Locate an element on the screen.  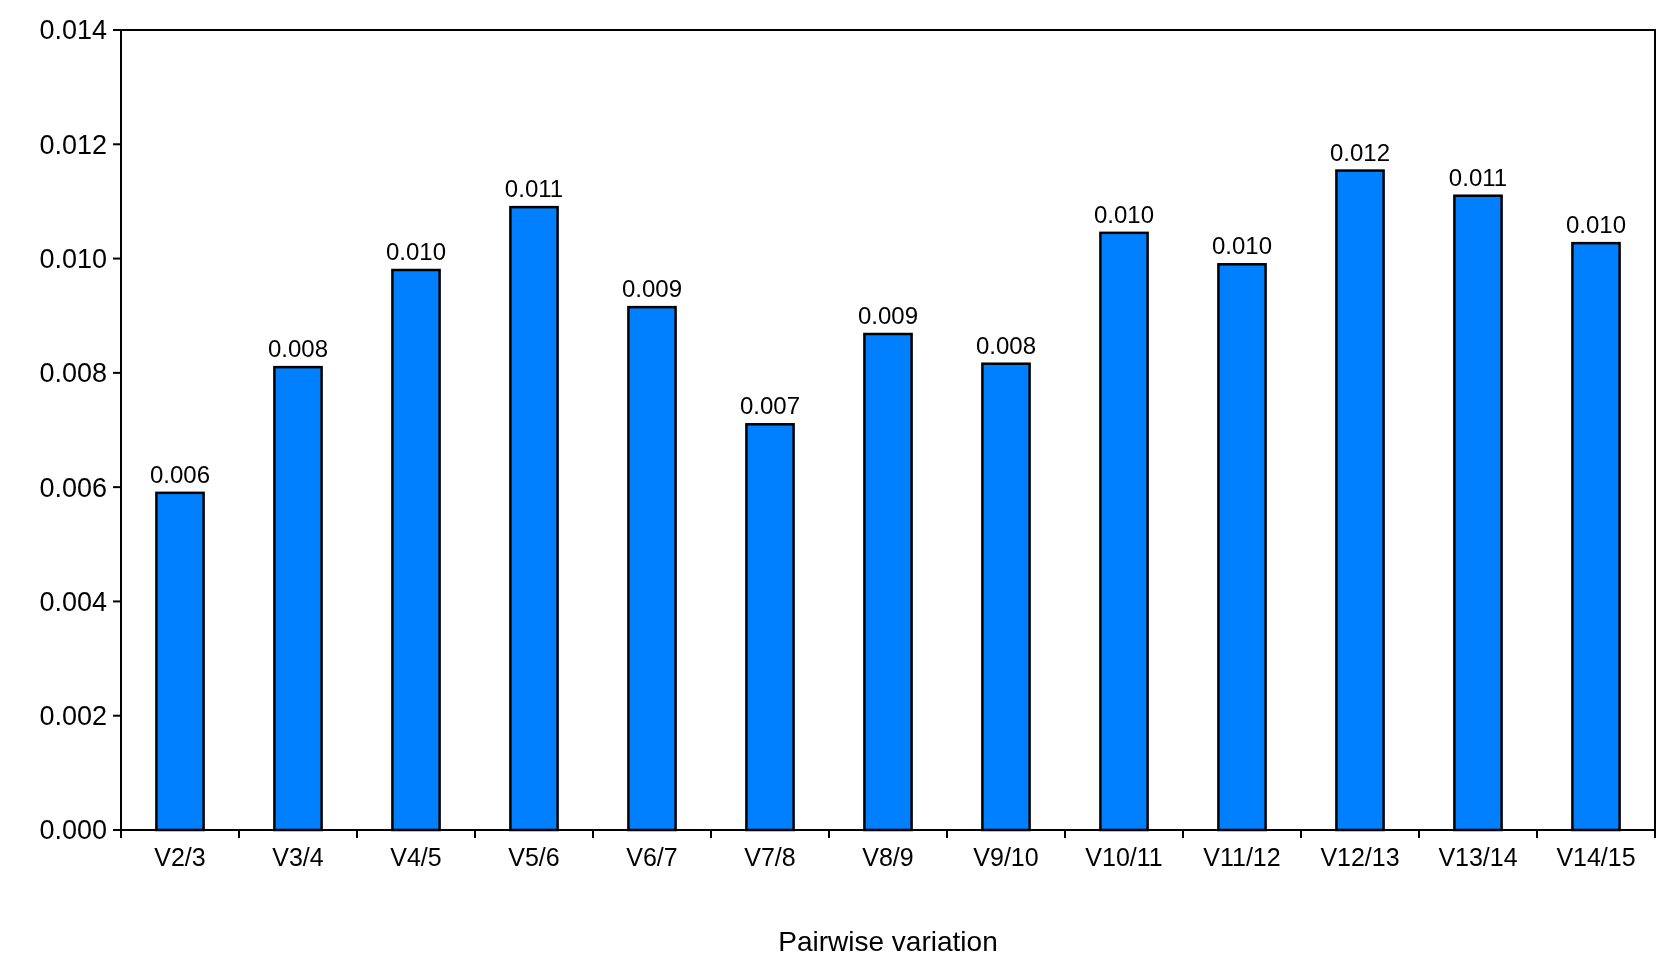
y-tick-label: 0.000 is located at coordinates (73, 830).